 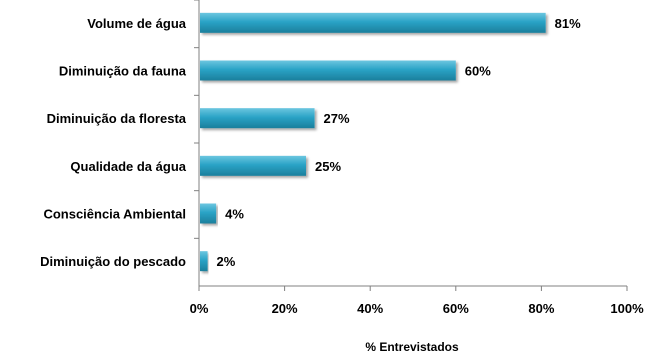 I want to click on category-label: Qualidade da água, so click(x=128, y=166).